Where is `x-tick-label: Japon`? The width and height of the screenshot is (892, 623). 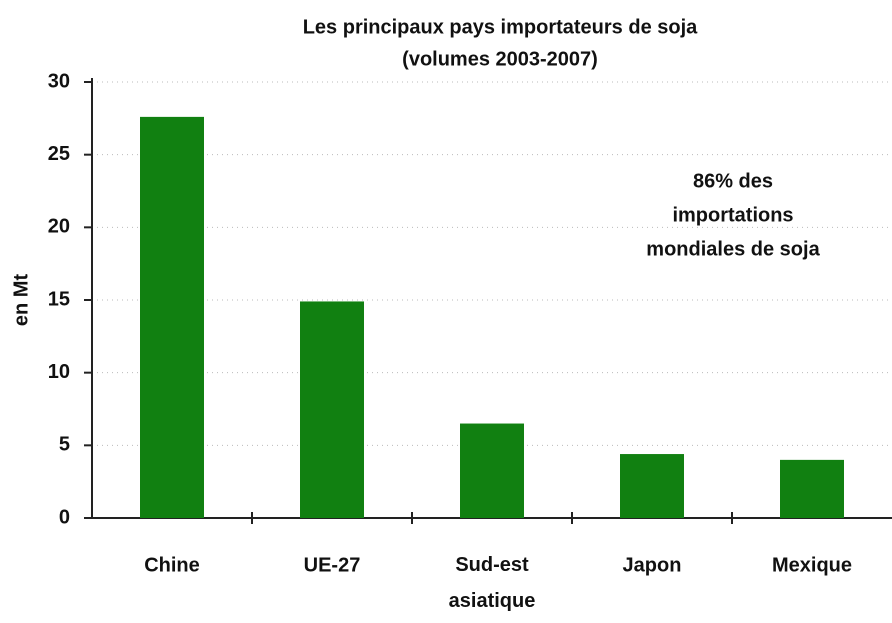
x-tick-label: Japon is located at coordinates (652, 565).